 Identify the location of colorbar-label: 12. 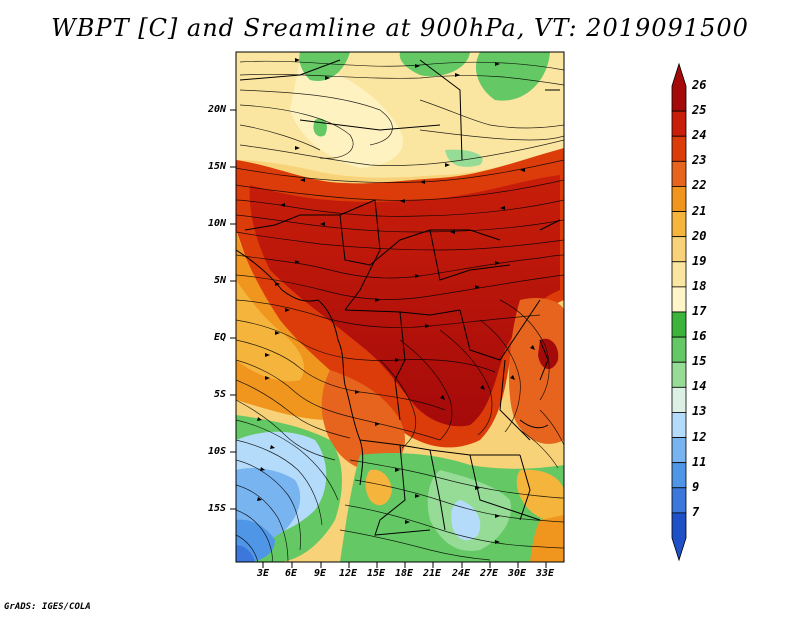
(699, 436).